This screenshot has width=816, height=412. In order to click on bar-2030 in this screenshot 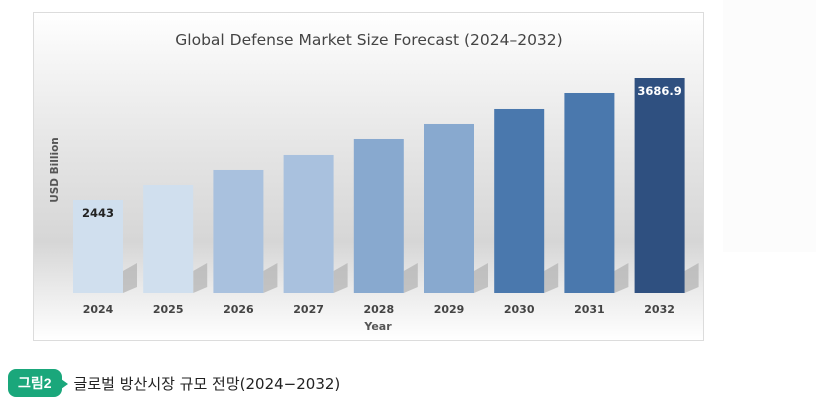, I will do `click(519, 201)`.